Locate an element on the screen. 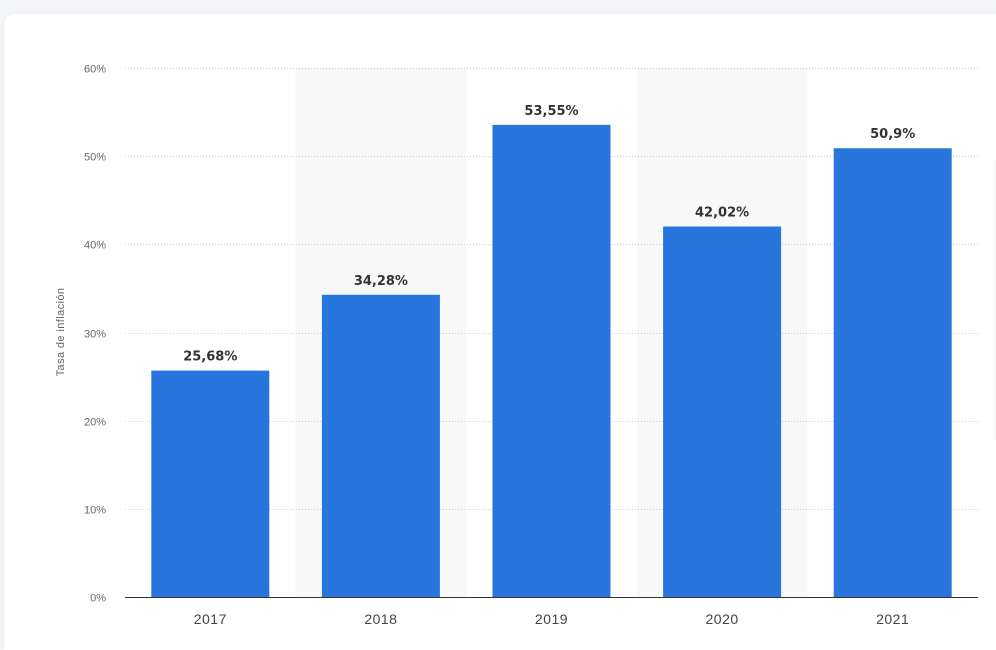 This screenshot has height=650, width=996. y-axis-title: Tasa de inflación is located at coordinates (61, 332).